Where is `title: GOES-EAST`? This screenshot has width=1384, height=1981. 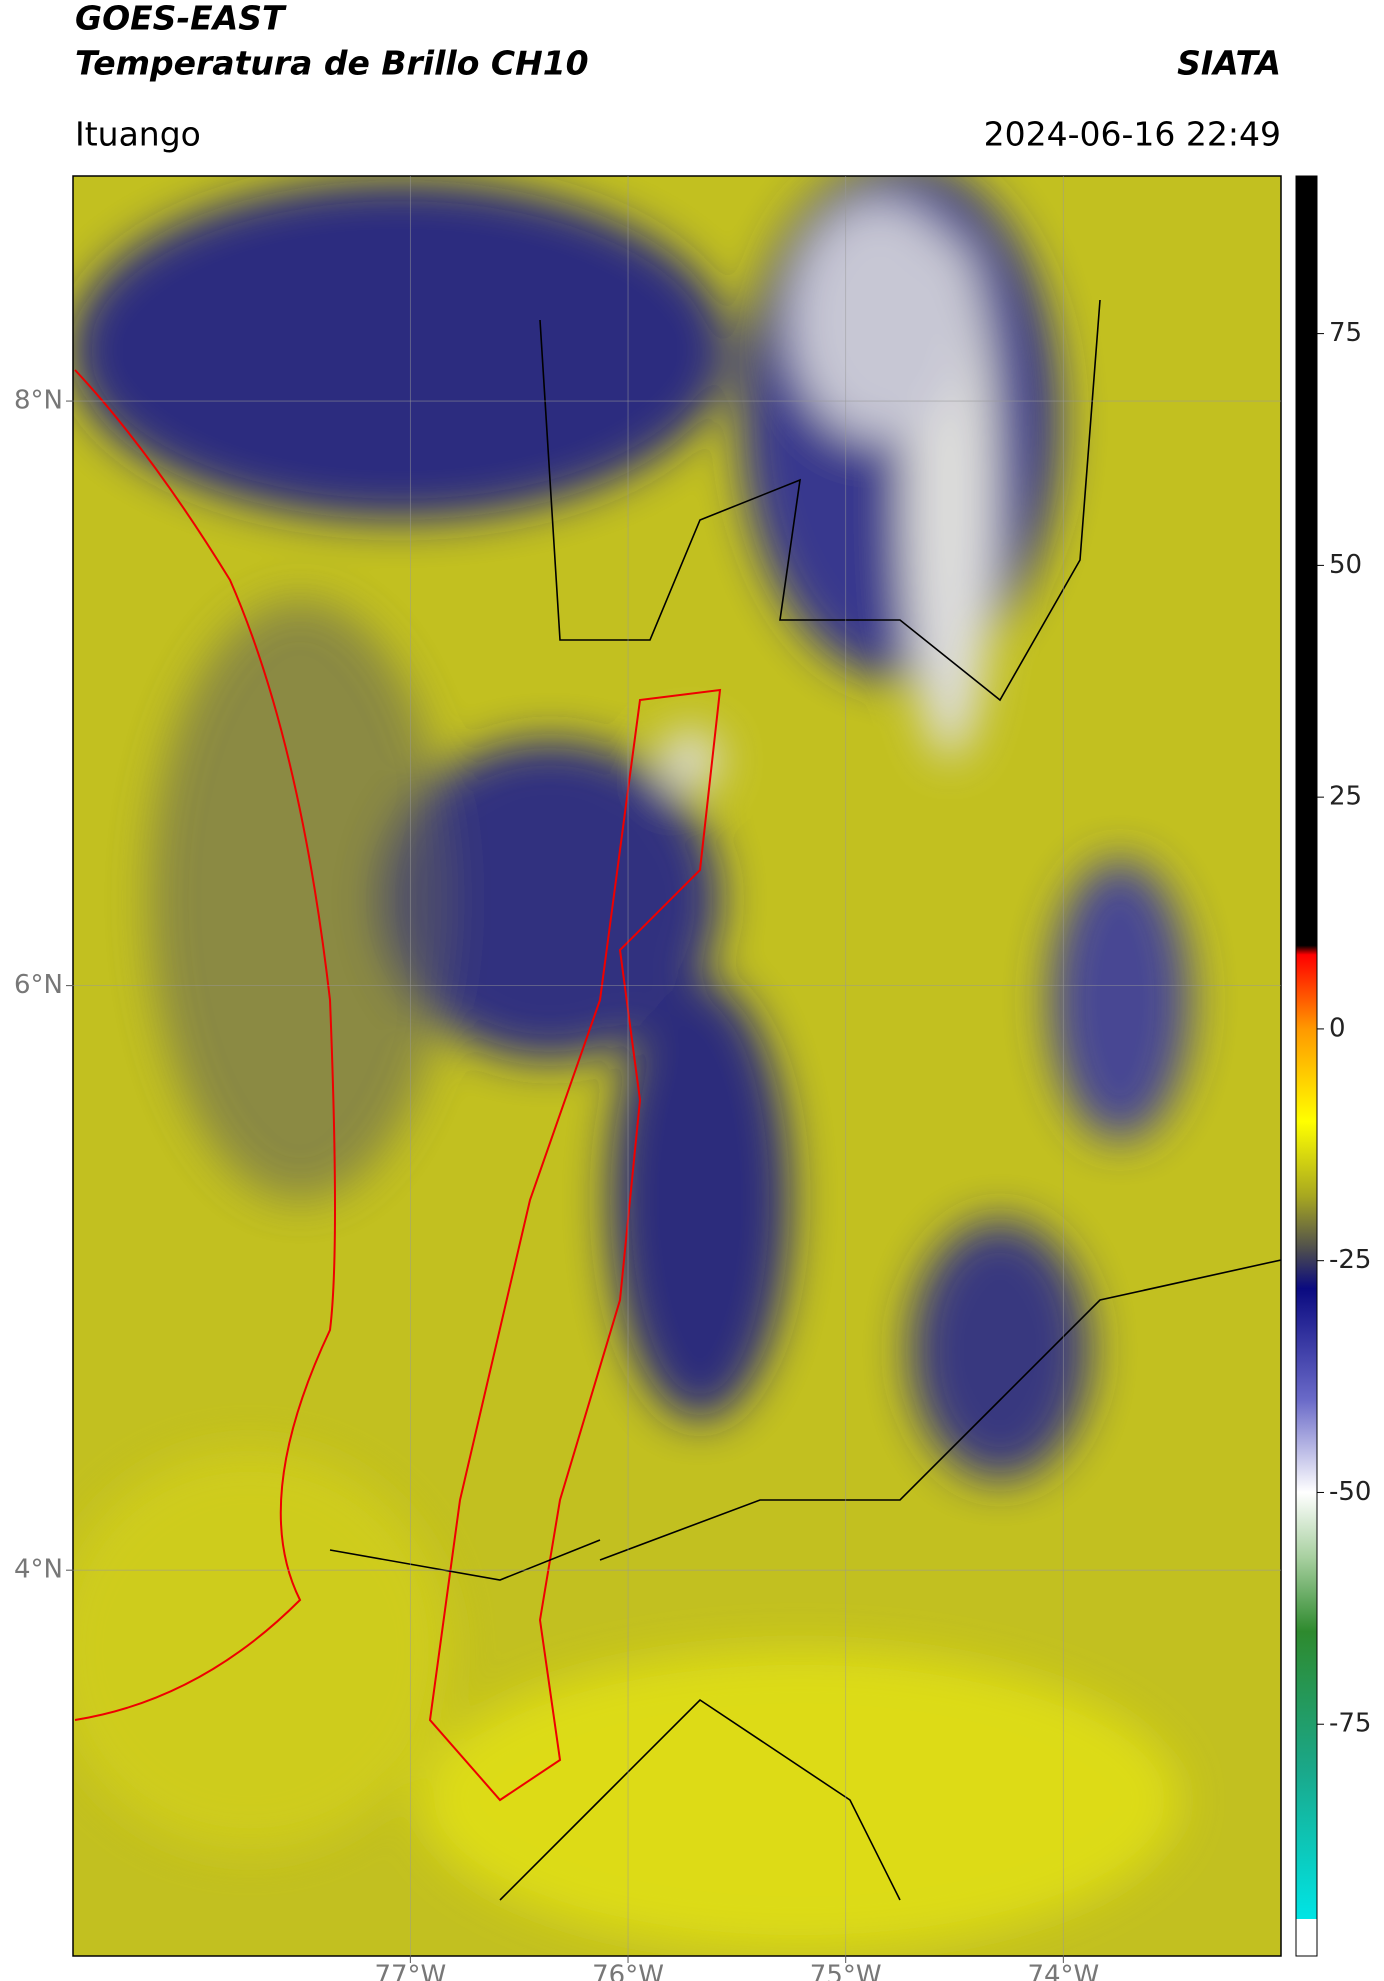
title: GOES-EAST is located at coordinates (181, 19).